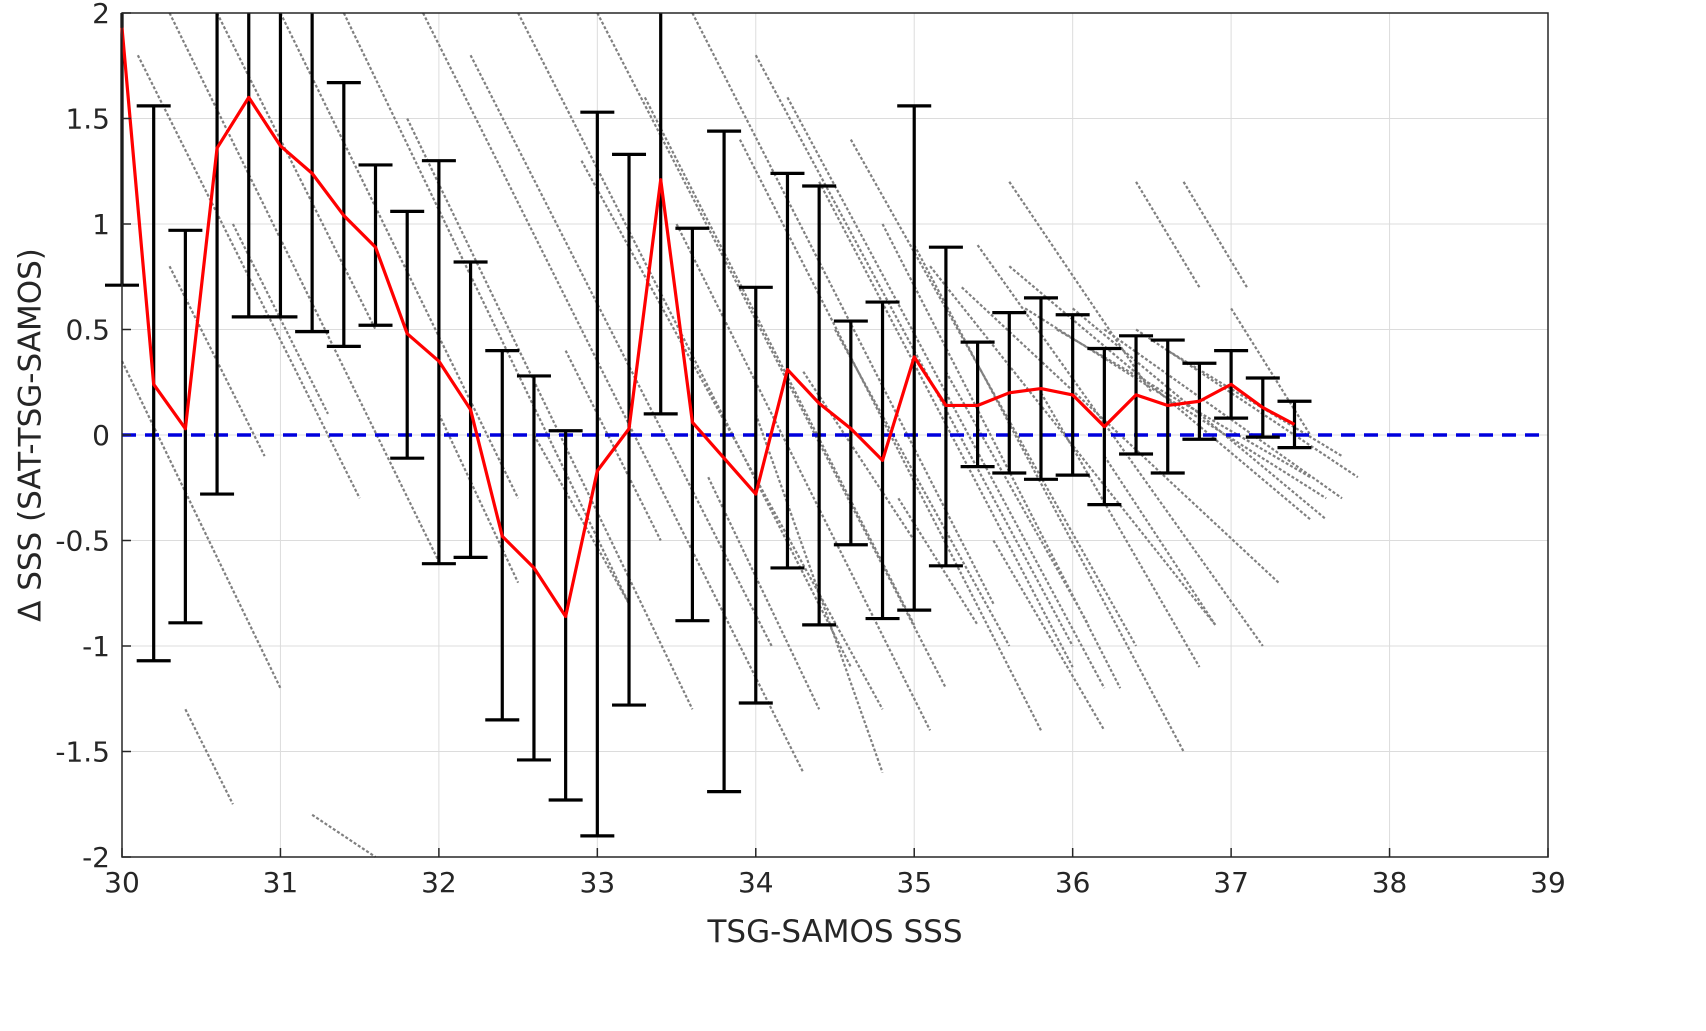 The width and height of the screenshot is (1706, 1031). Describe the element at coordinates (835, 873) in the screenshot. I see `x-axis-ticks: 30 31 32 33 34 35 36 37 38 39` at that location.